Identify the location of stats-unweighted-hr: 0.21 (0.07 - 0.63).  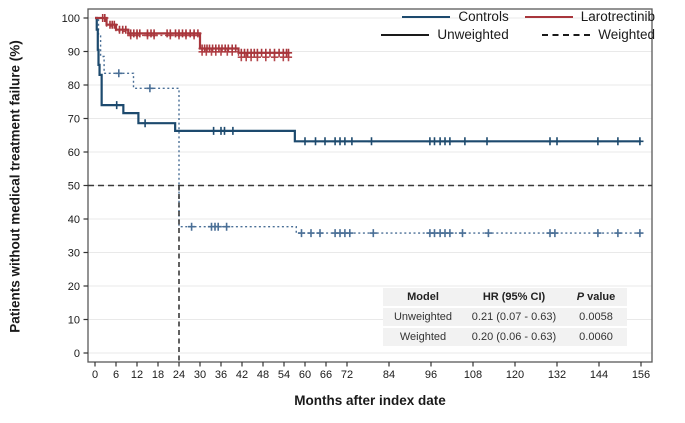
(514, 317).